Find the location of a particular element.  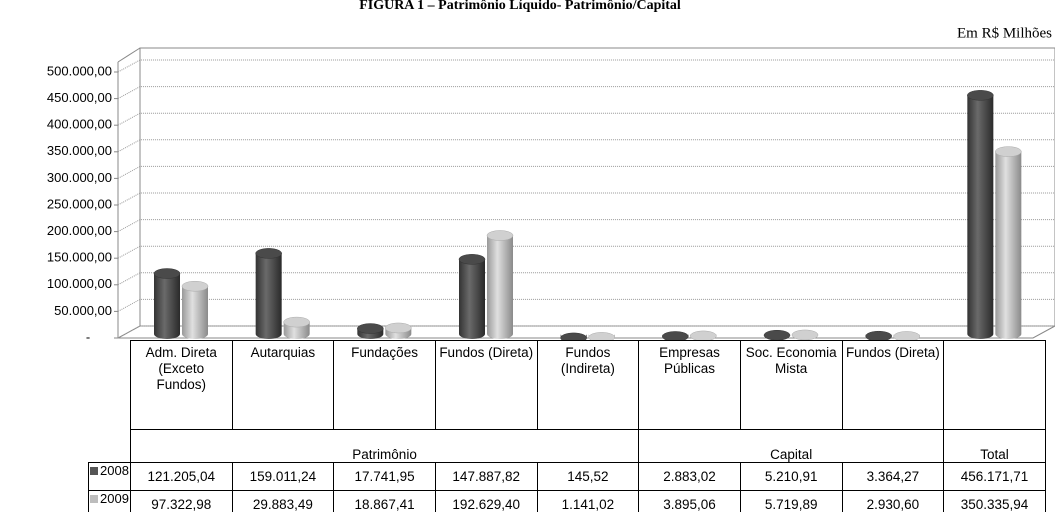

value-cell: 17.741,95 is located at coordinates (384, 476).